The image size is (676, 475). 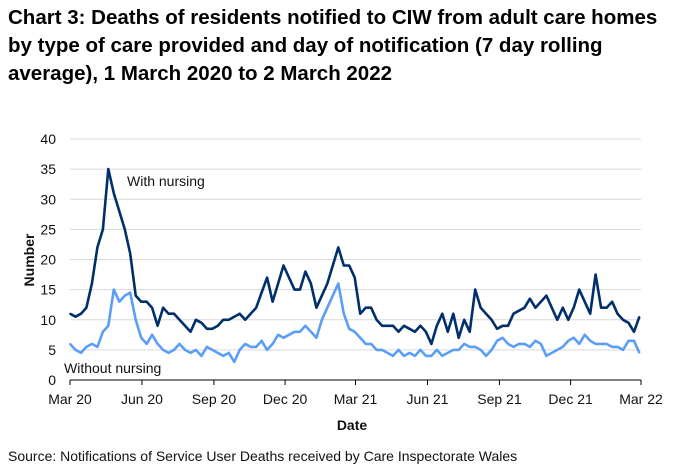 I want to click on x-axis-label: Date, so click(x=352, y=425).